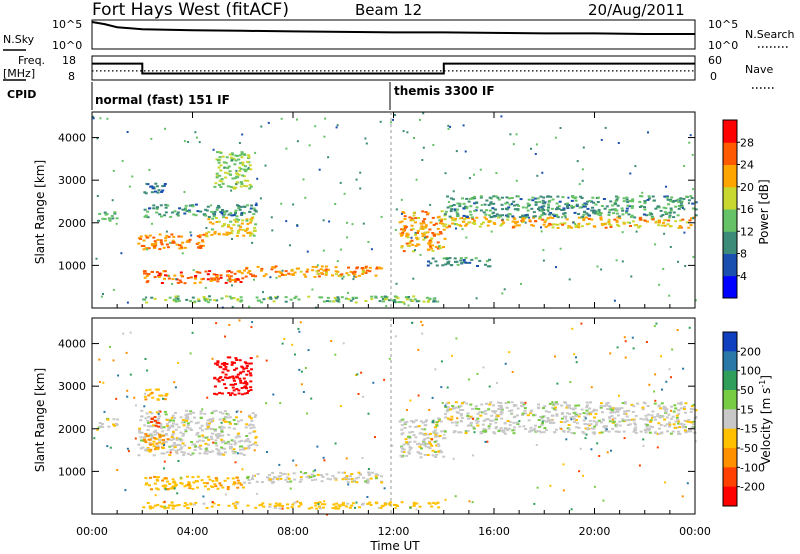 This screenshot has height=554, width=800. I want to click on nsearch-tick-bottom: 10^0, so click(723, 45).